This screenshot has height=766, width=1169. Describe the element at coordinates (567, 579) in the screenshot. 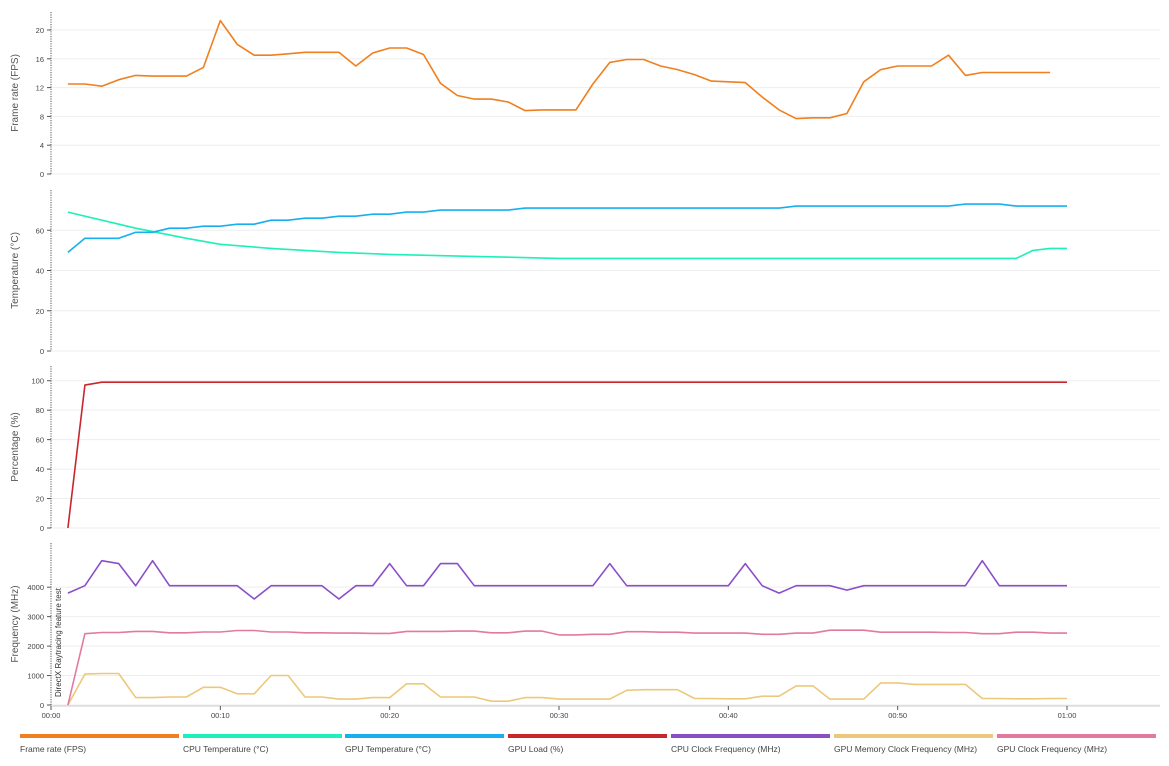

I see `series-line-cpu_clock` at that location.